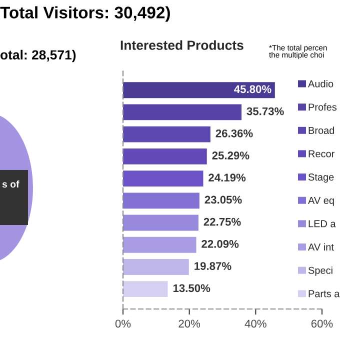 Image resolution: width=341 pixels, height=340 pixels. I want to click on legend-label: AV int, so click(321, 247).